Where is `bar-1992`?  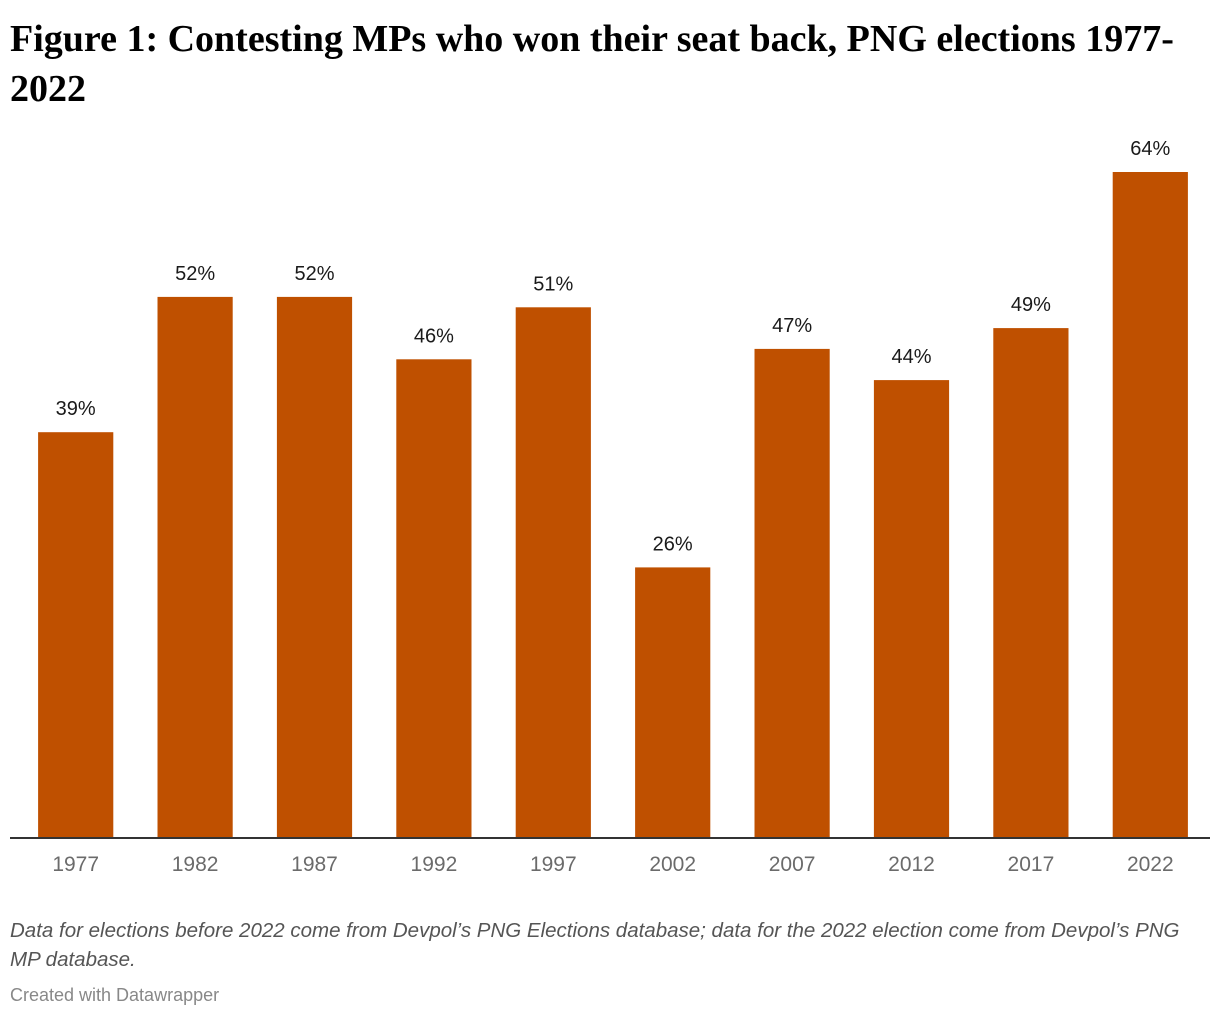
bar-1992 is located at coordinates (434, 598).